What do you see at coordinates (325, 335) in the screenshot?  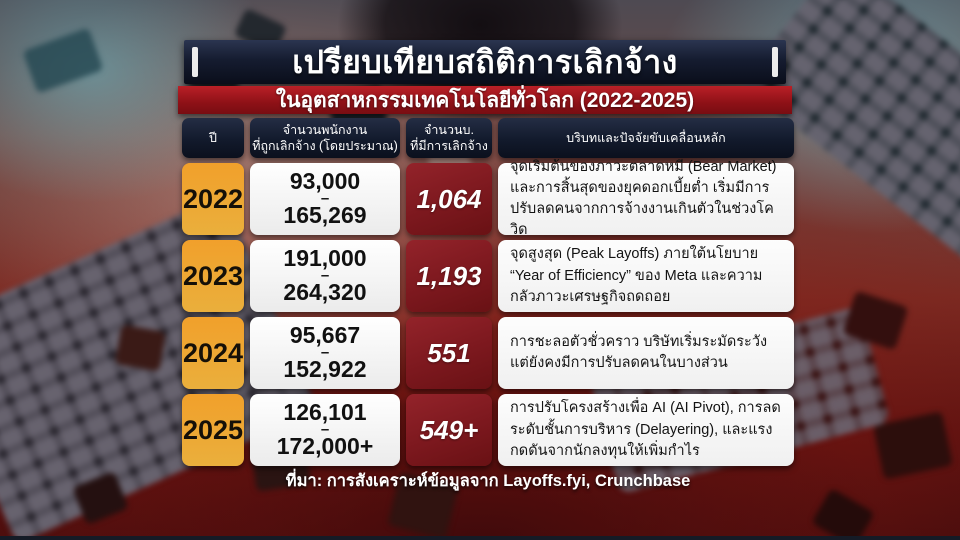 I see `employees-min: 95,667` at bounding box center [325, 335].